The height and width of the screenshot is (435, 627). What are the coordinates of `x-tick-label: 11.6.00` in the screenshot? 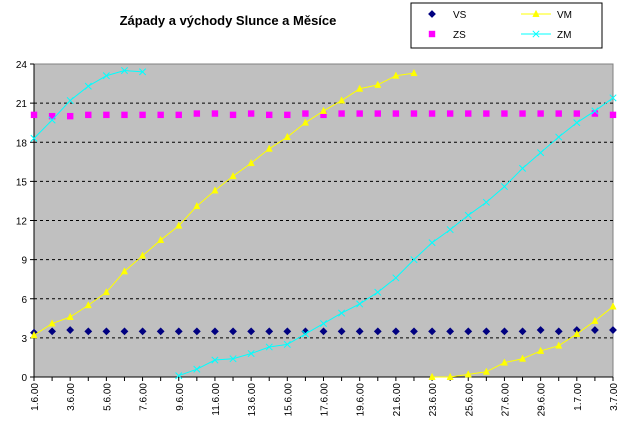 It's located at (216, 399).